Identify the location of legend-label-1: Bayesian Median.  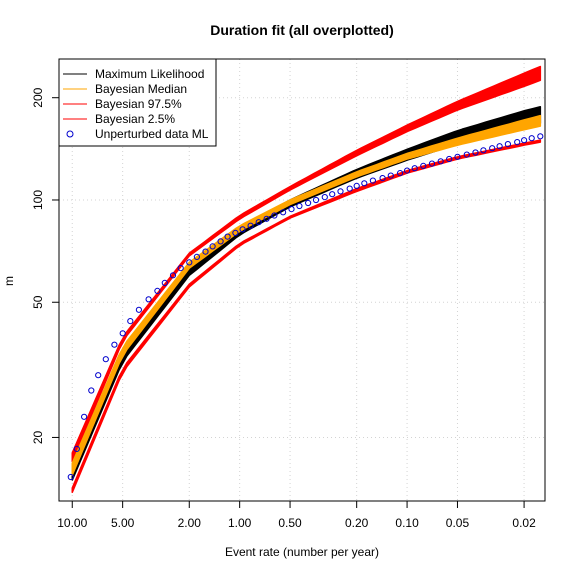
(141, 89).